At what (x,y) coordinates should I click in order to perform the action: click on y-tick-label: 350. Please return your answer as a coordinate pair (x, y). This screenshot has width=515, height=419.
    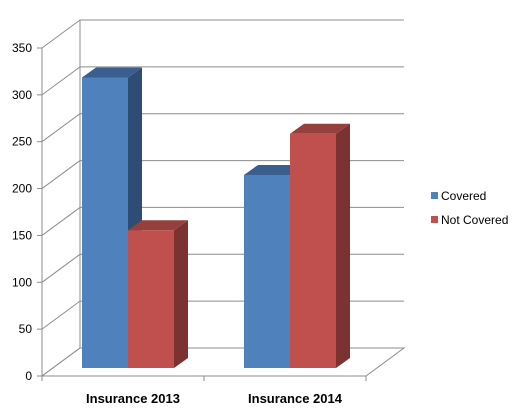
    Looking at the image, I should click on (22, 48).